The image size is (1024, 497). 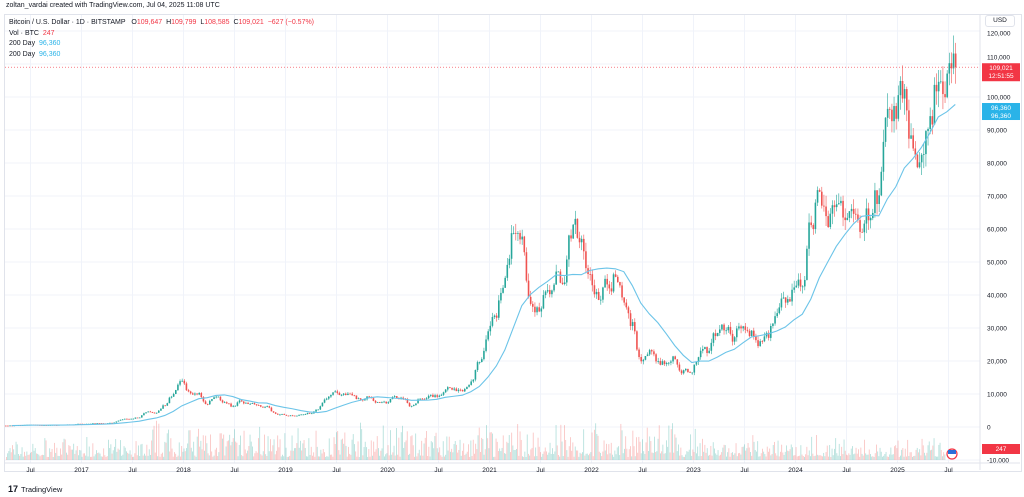 I want to click on legend-ma-row-1: 200 Day 96,360, so click(x=161, y=44).